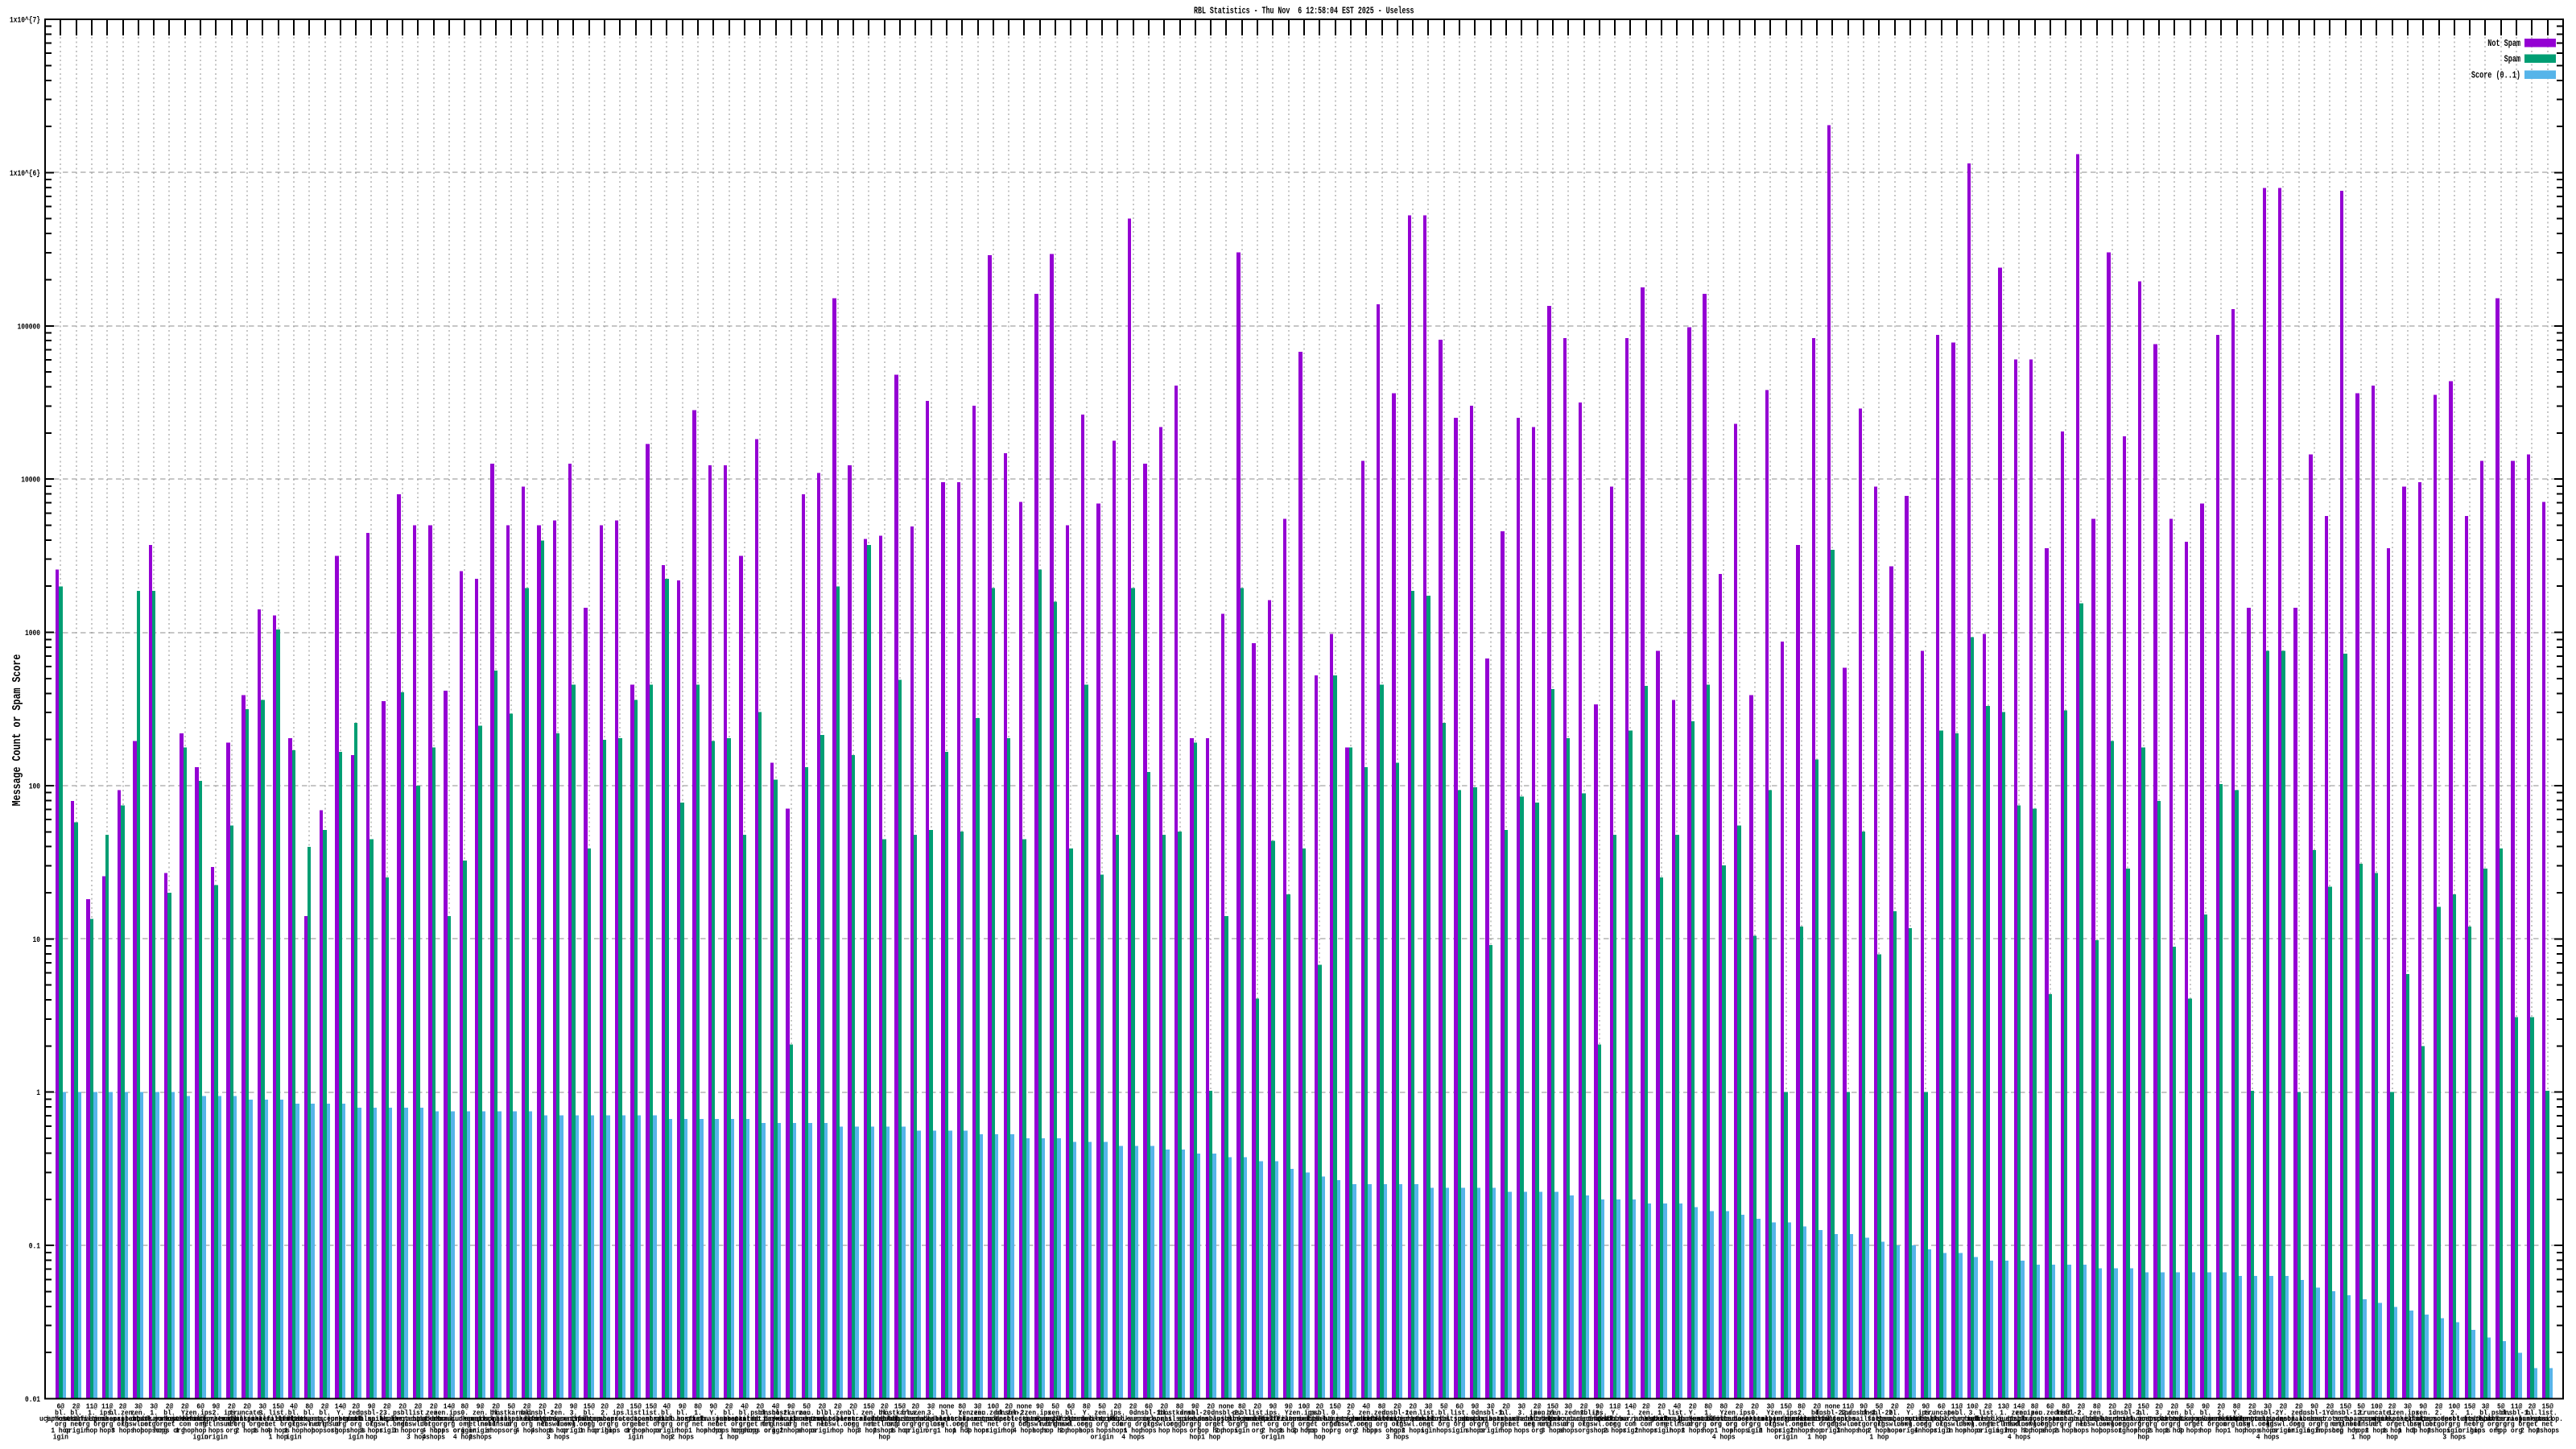  I want to click on svg-text: 2., so click(2361, 1413).